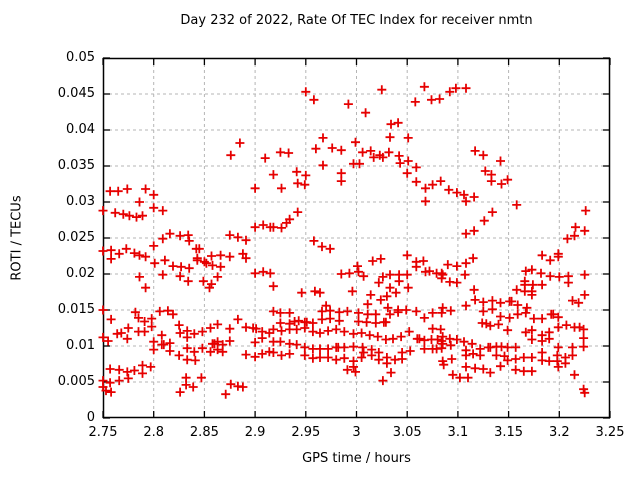 The image size is (640, 480). Describe the element at coordinates (610, 432) in the screenshot. I see `x-tick-label: 3.25` at that location.